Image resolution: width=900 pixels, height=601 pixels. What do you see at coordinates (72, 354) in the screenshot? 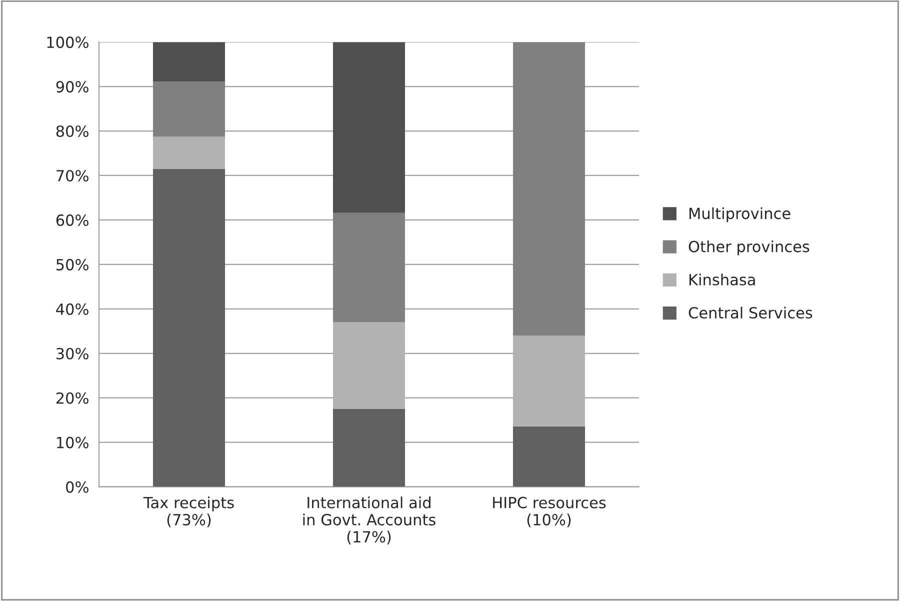
I see `y-tick-label: 30%` at bounding box center [72, 354].